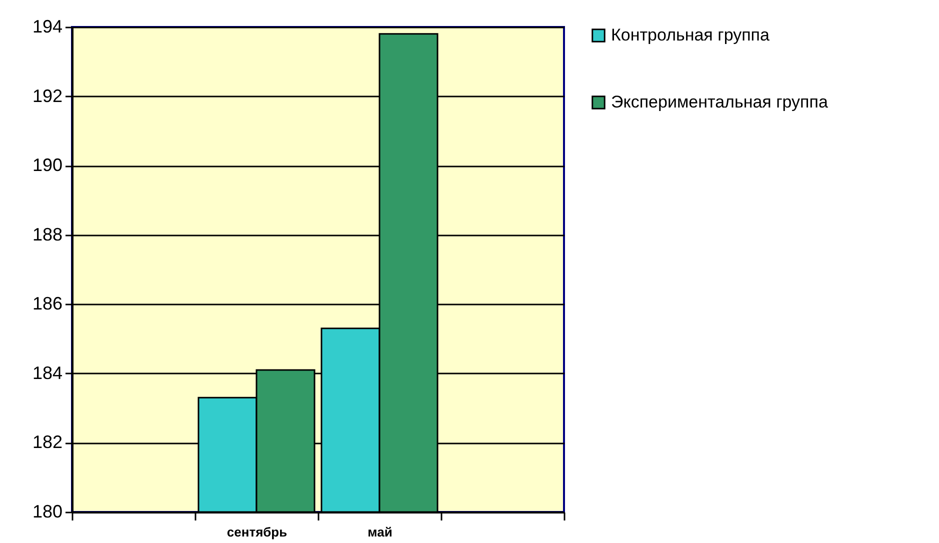 The image size is (939, 543). I want to click on legend-label: Контрольная группа, so click(690, 35).